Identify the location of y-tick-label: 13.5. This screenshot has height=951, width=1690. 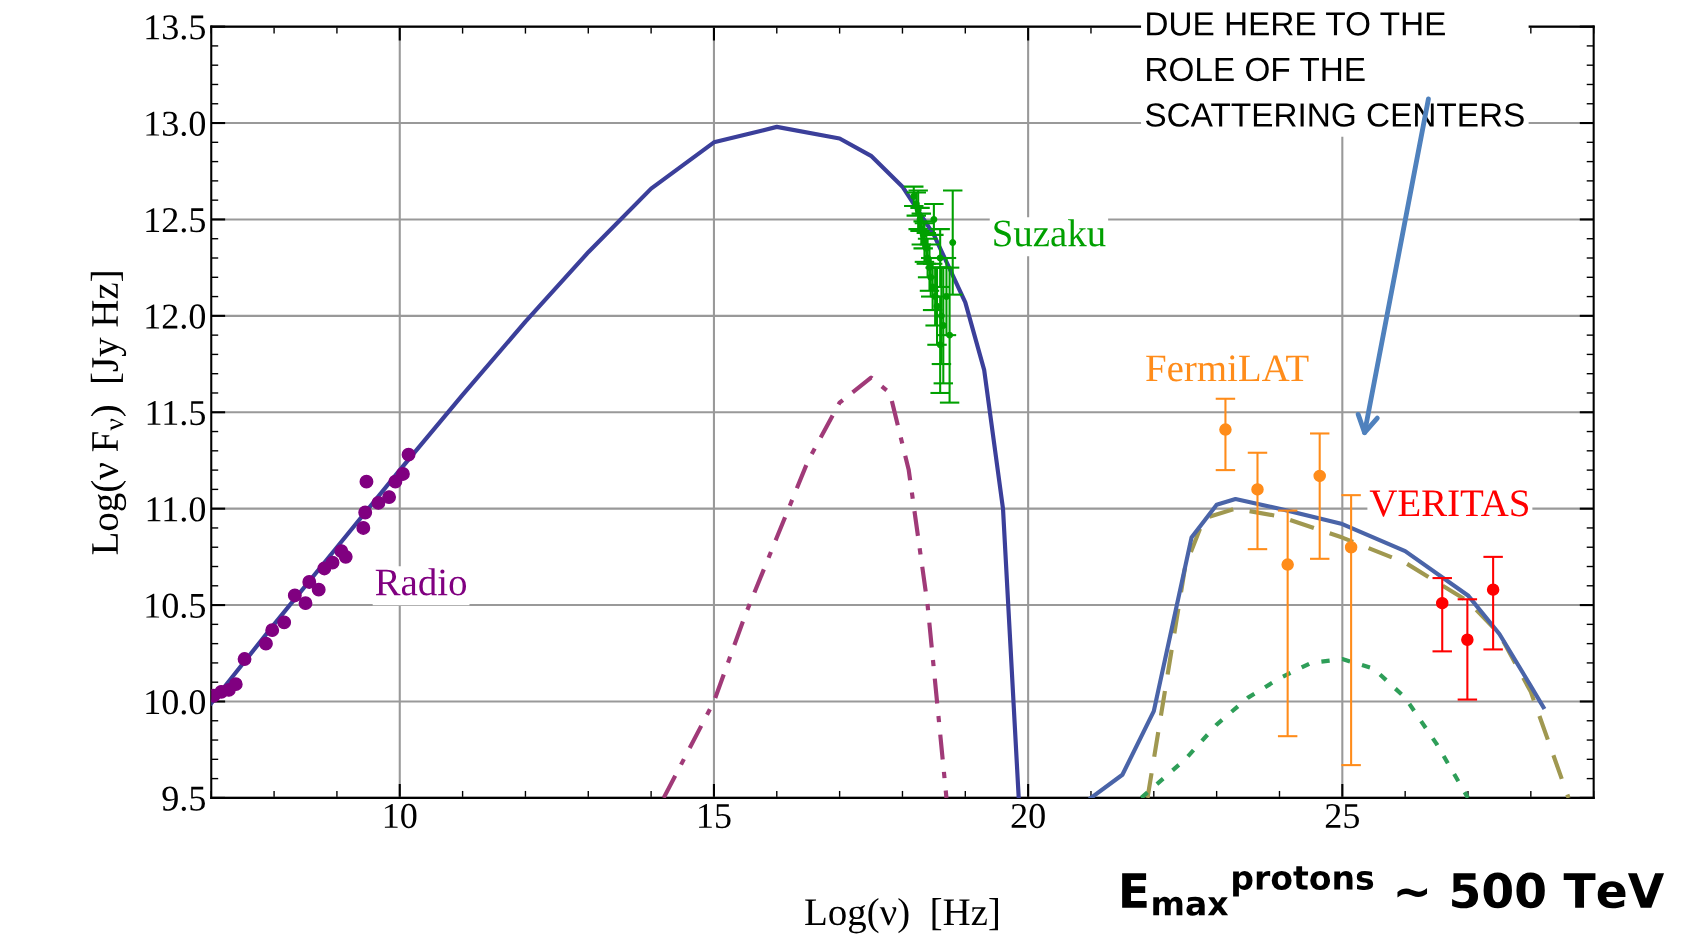
(175, 27).